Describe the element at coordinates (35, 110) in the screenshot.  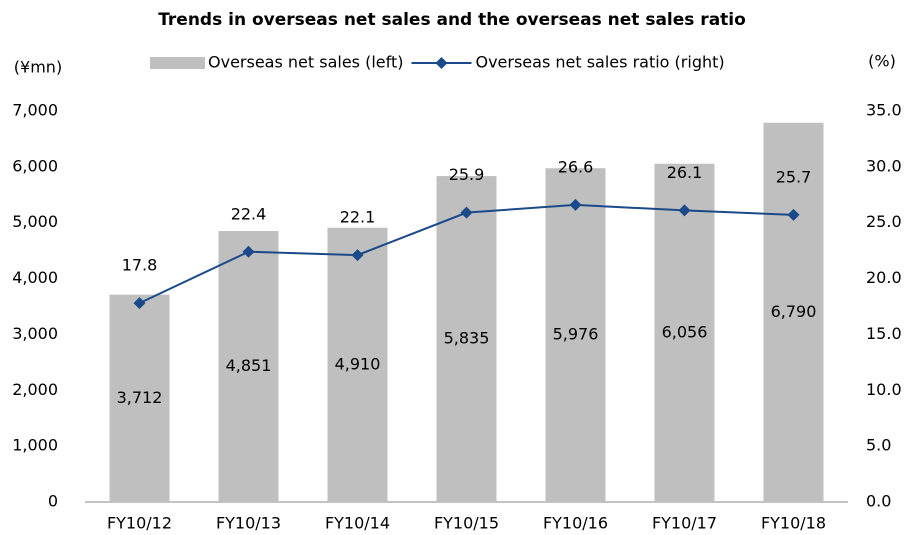
I see `y-tick-label: 7,000` at that location.